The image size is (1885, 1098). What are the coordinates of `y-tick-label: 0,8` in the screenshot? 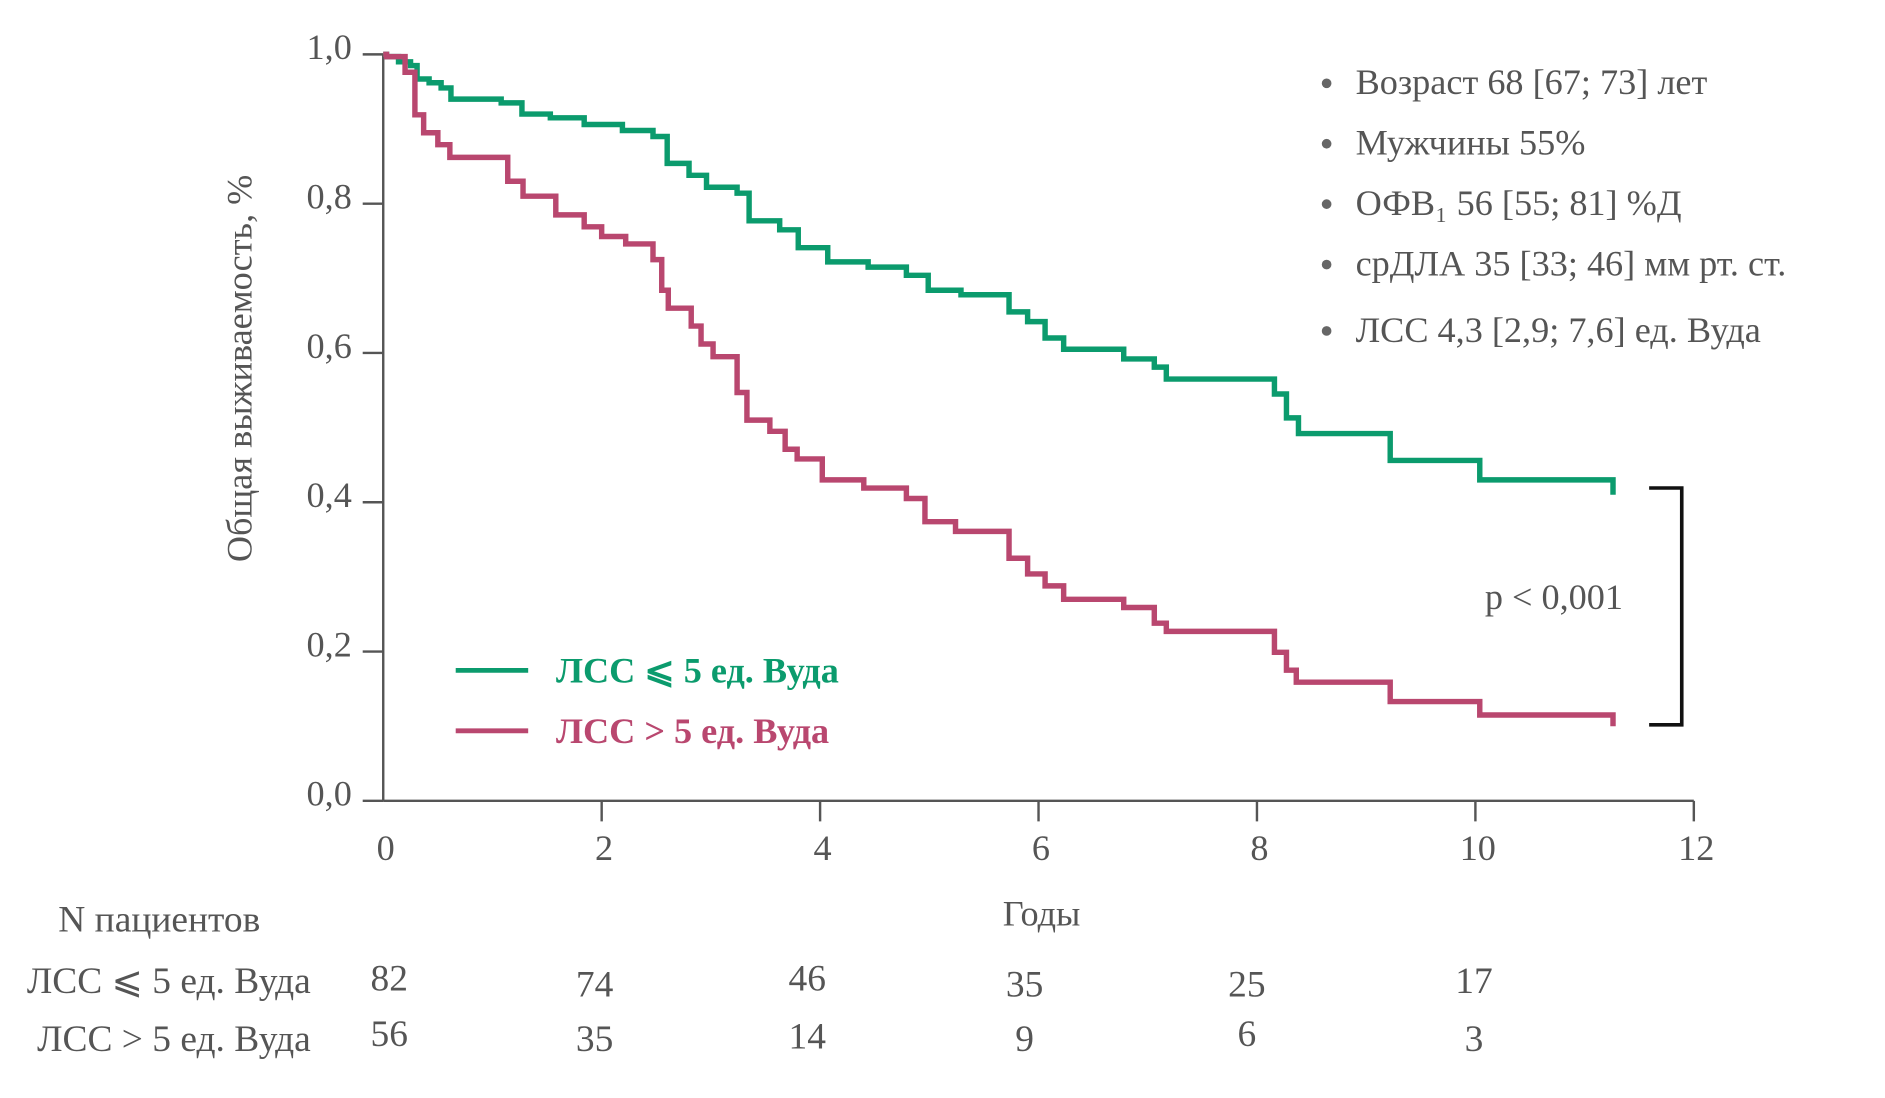 It's located at (329, 196).